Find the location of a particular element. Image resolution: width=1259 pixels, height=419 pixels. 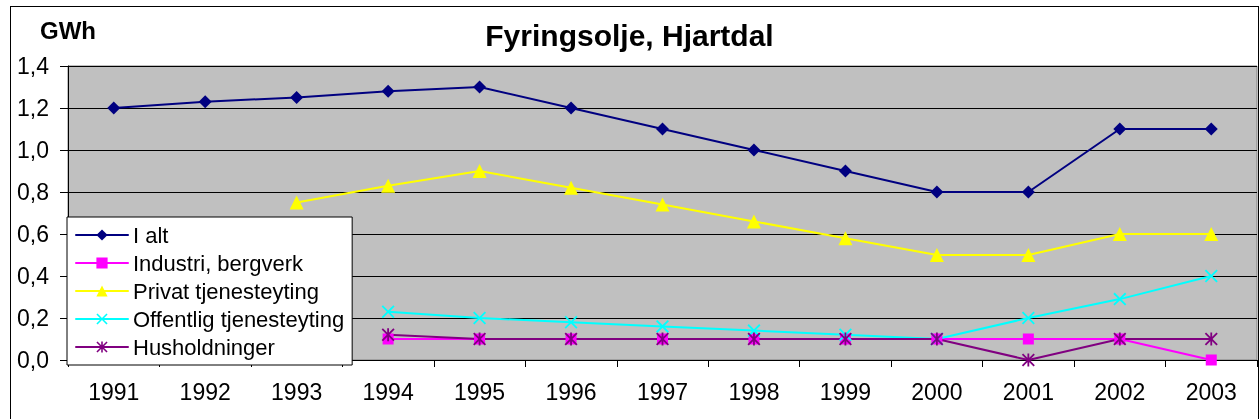

x-tick-label: 1999 is located at coordinates (845, 391).